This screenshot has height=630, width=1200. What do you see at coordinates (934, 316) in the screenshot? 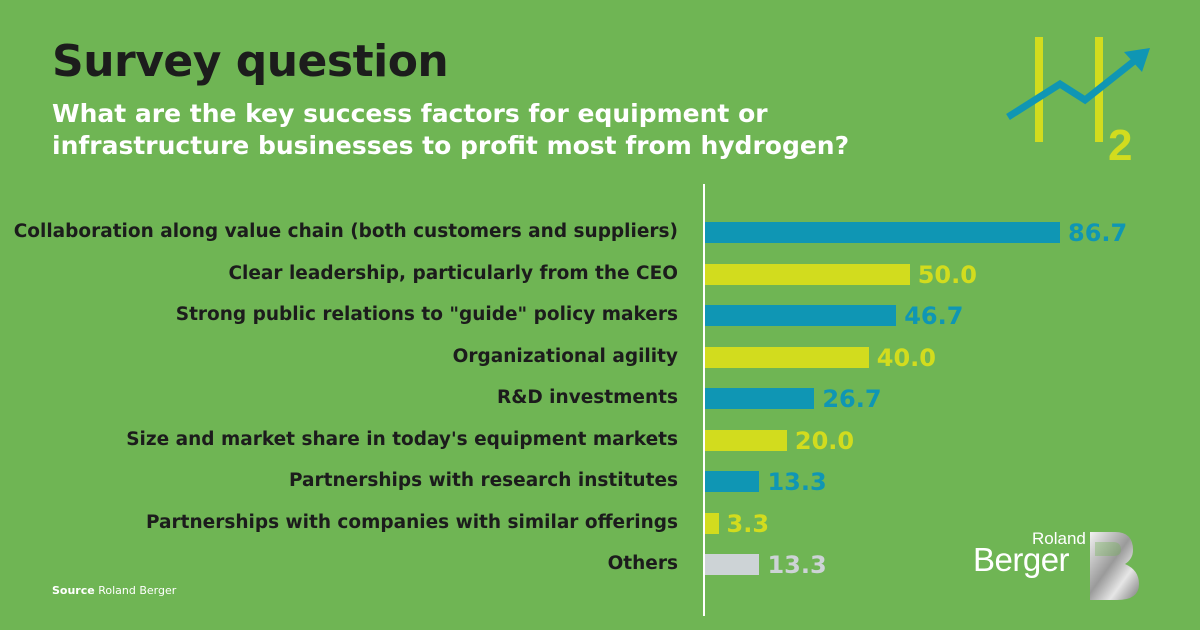
I see `bar-value-label: 46.7` at bounding box center [934, 316].